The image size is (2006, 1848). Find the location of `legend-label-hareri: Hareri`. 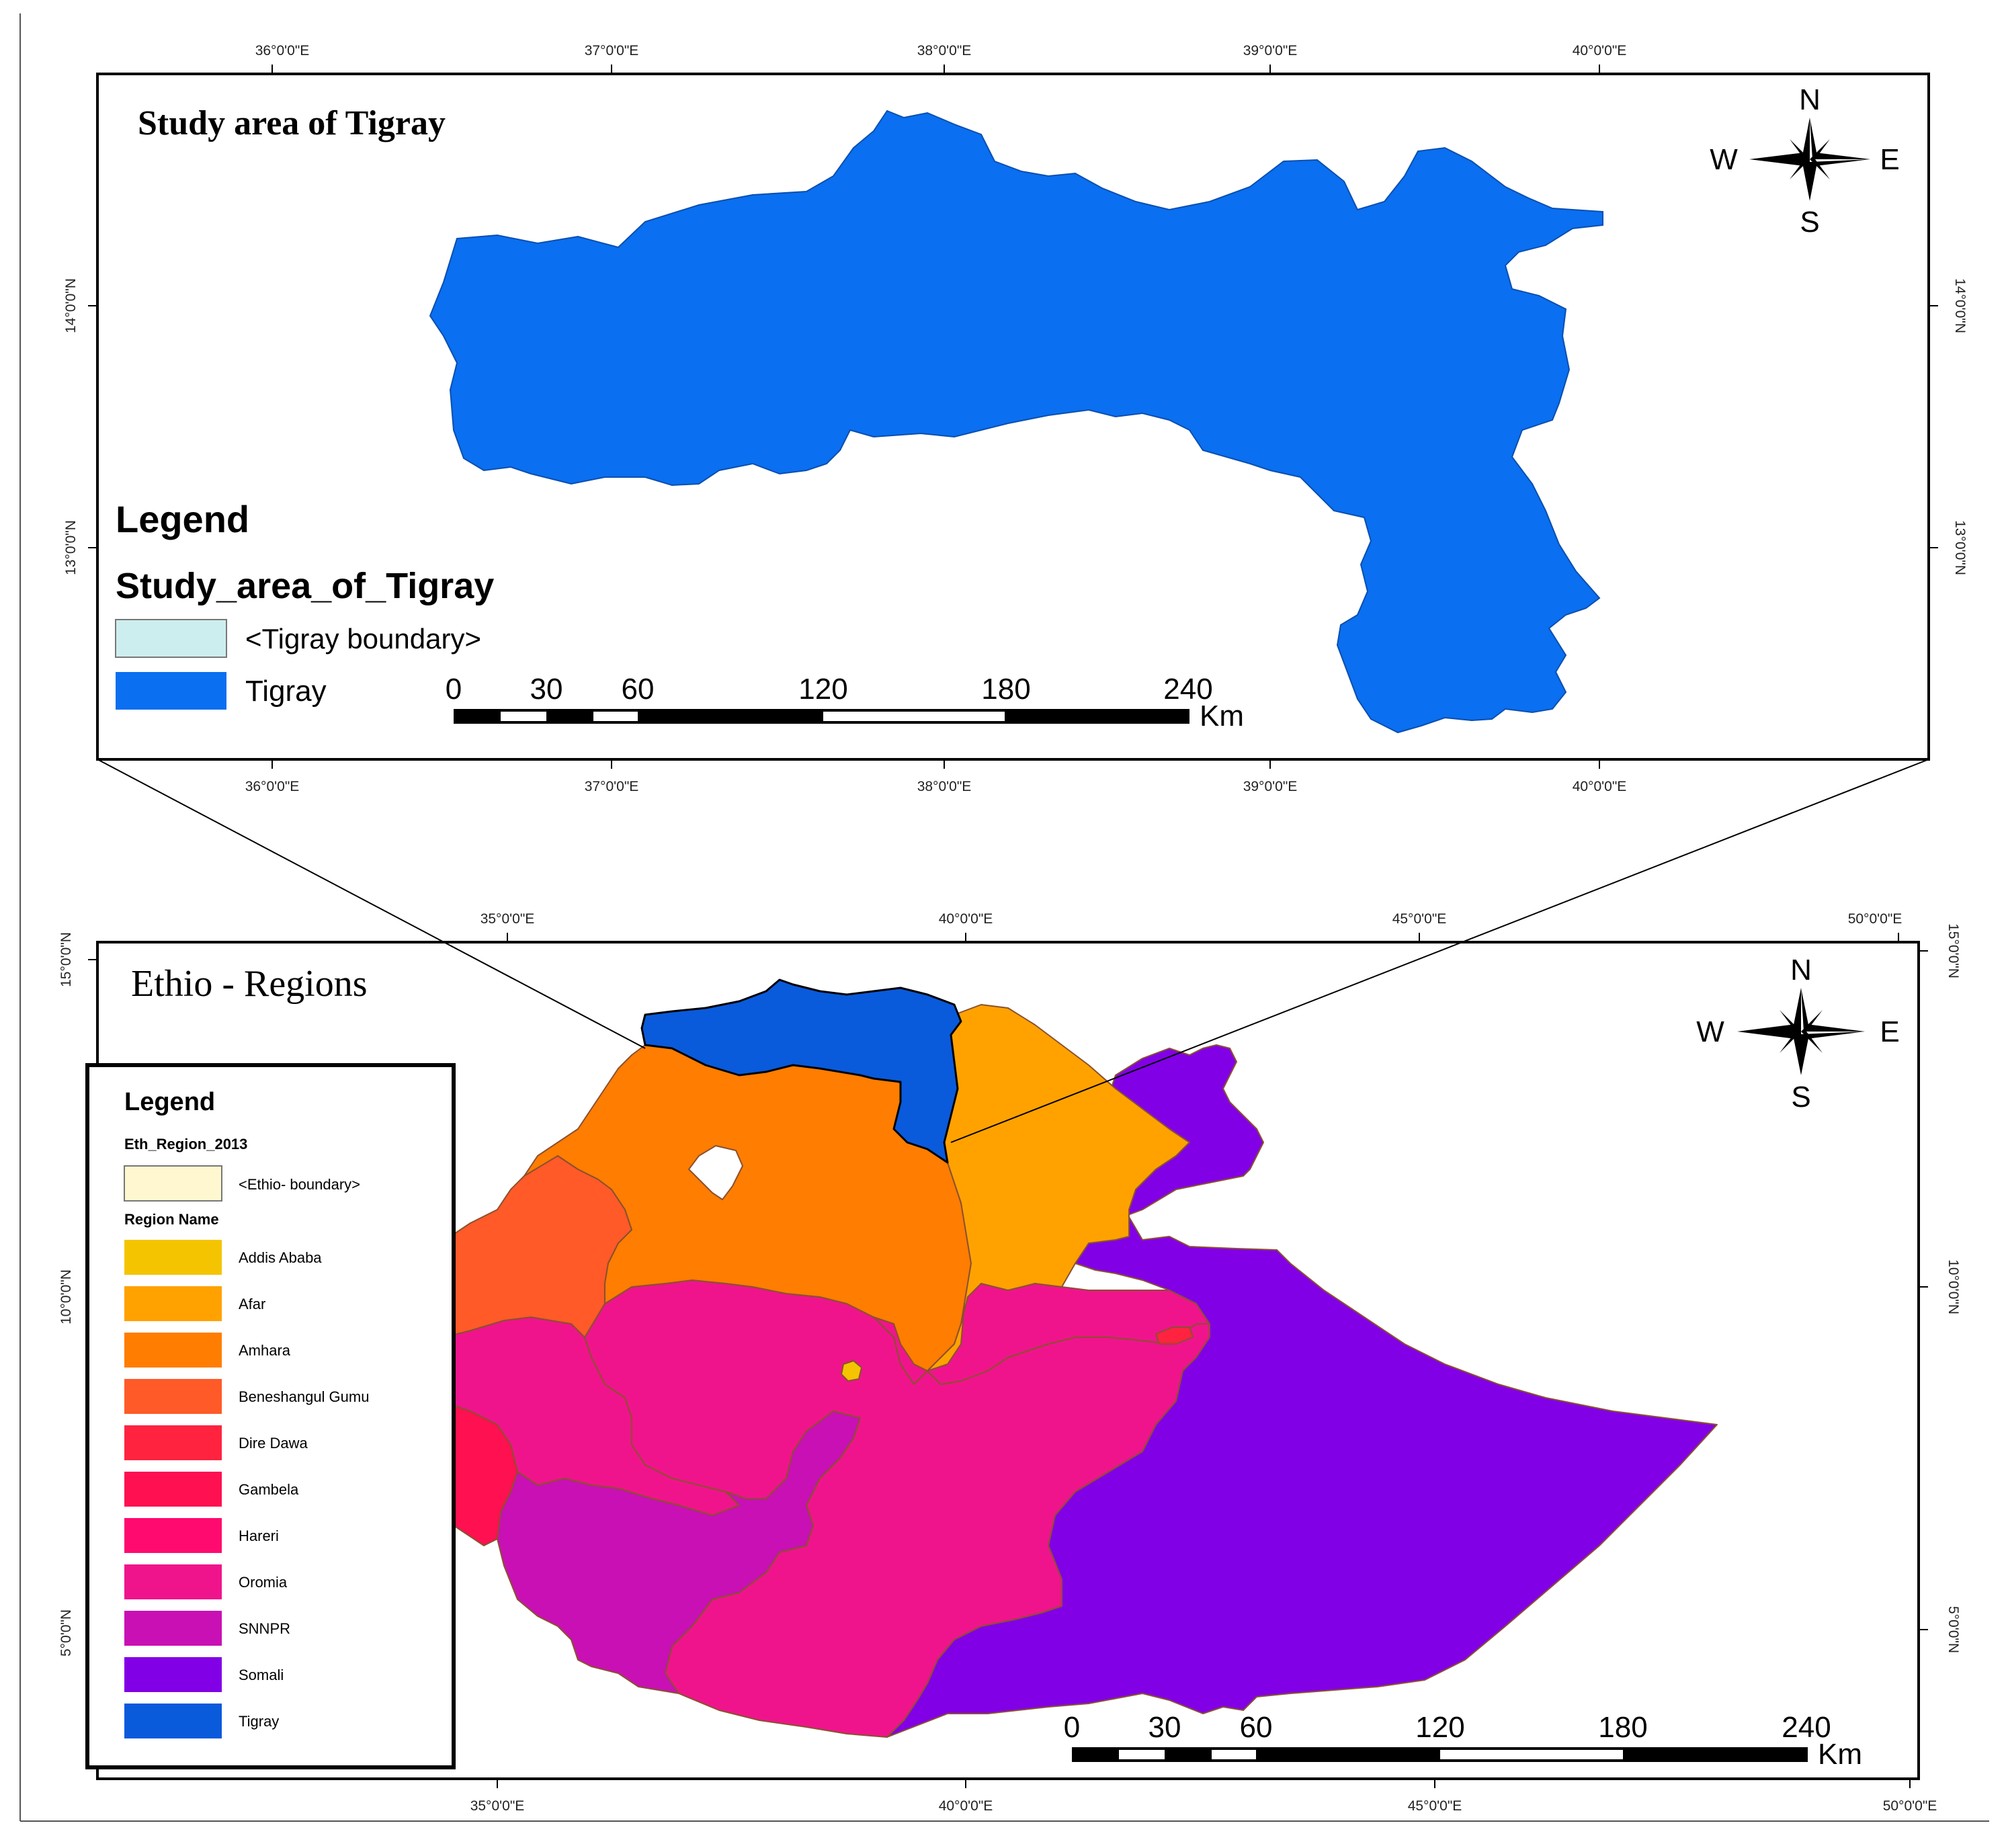

legend-label-hareri: Hareri is located at coordinates (259, 1535).